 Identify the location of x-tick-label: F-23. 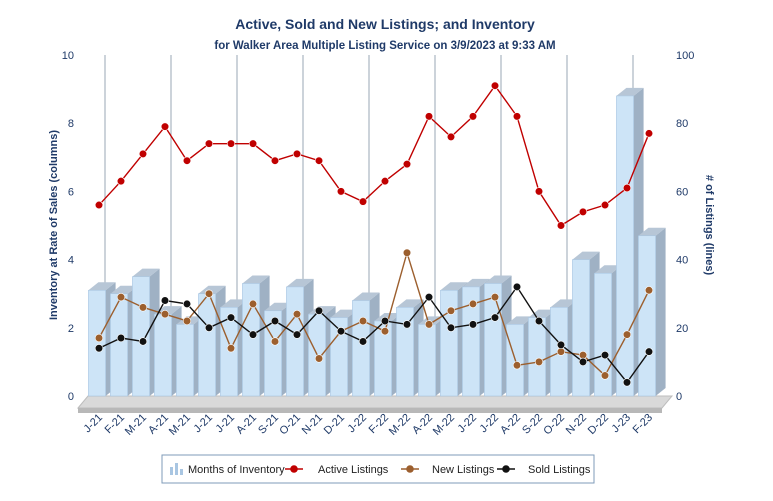
(643, 424).